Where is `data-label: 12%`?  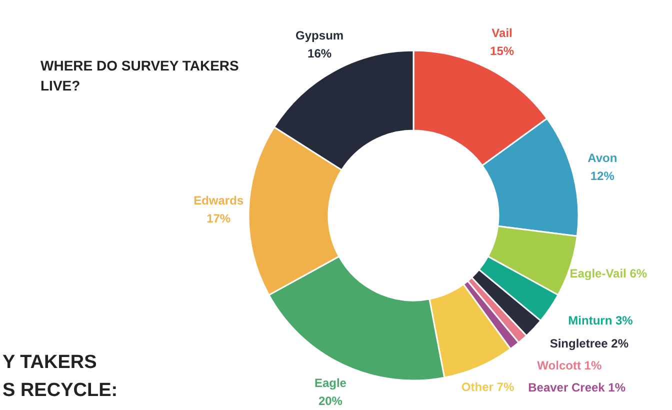 data-label: 12% is located at coordinates (602, 176).